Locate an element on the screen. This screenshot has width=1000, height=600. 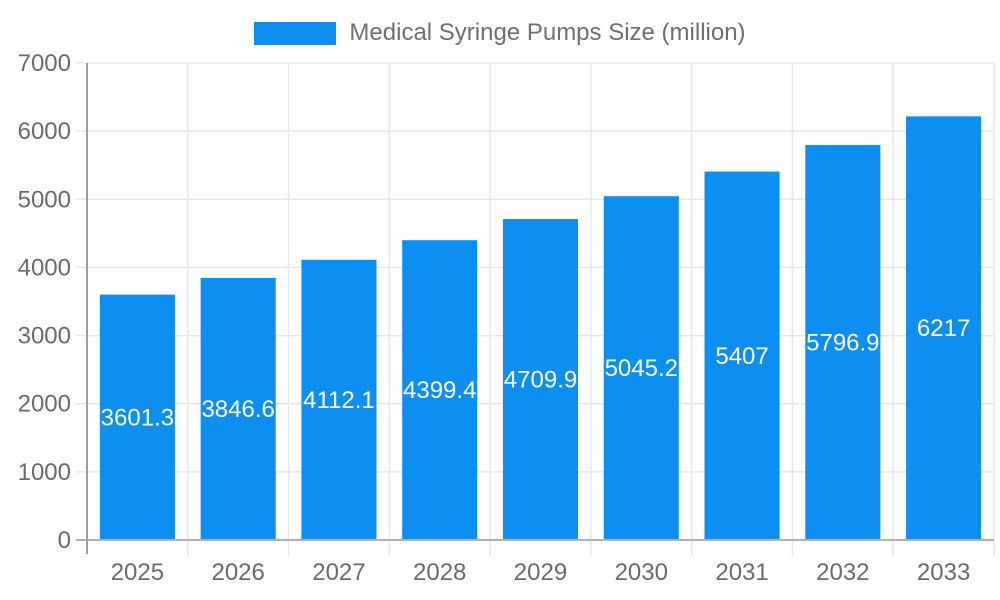
bar-value-label: 3601.3 is located at coordinates (137, 417).